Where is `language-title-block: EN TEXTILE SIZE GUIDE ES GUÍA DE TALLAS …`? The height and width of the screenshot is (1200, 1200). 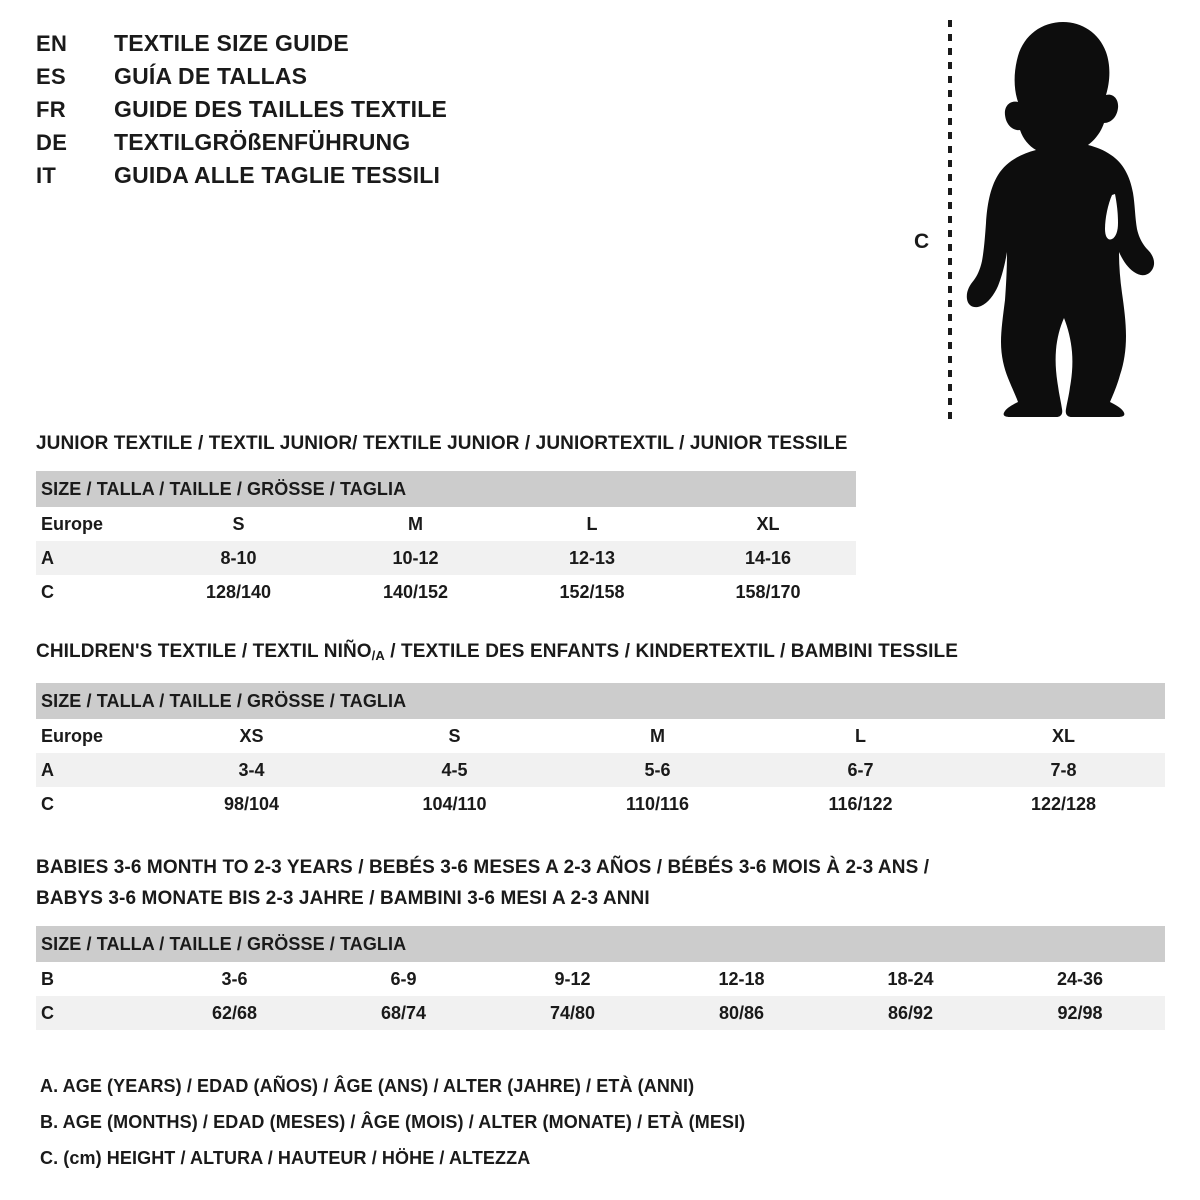
language-title-block: EN TEXTILE SIZE GUIDE ES GUÍA DE TALLAS … is located at coordinates (296, 112).